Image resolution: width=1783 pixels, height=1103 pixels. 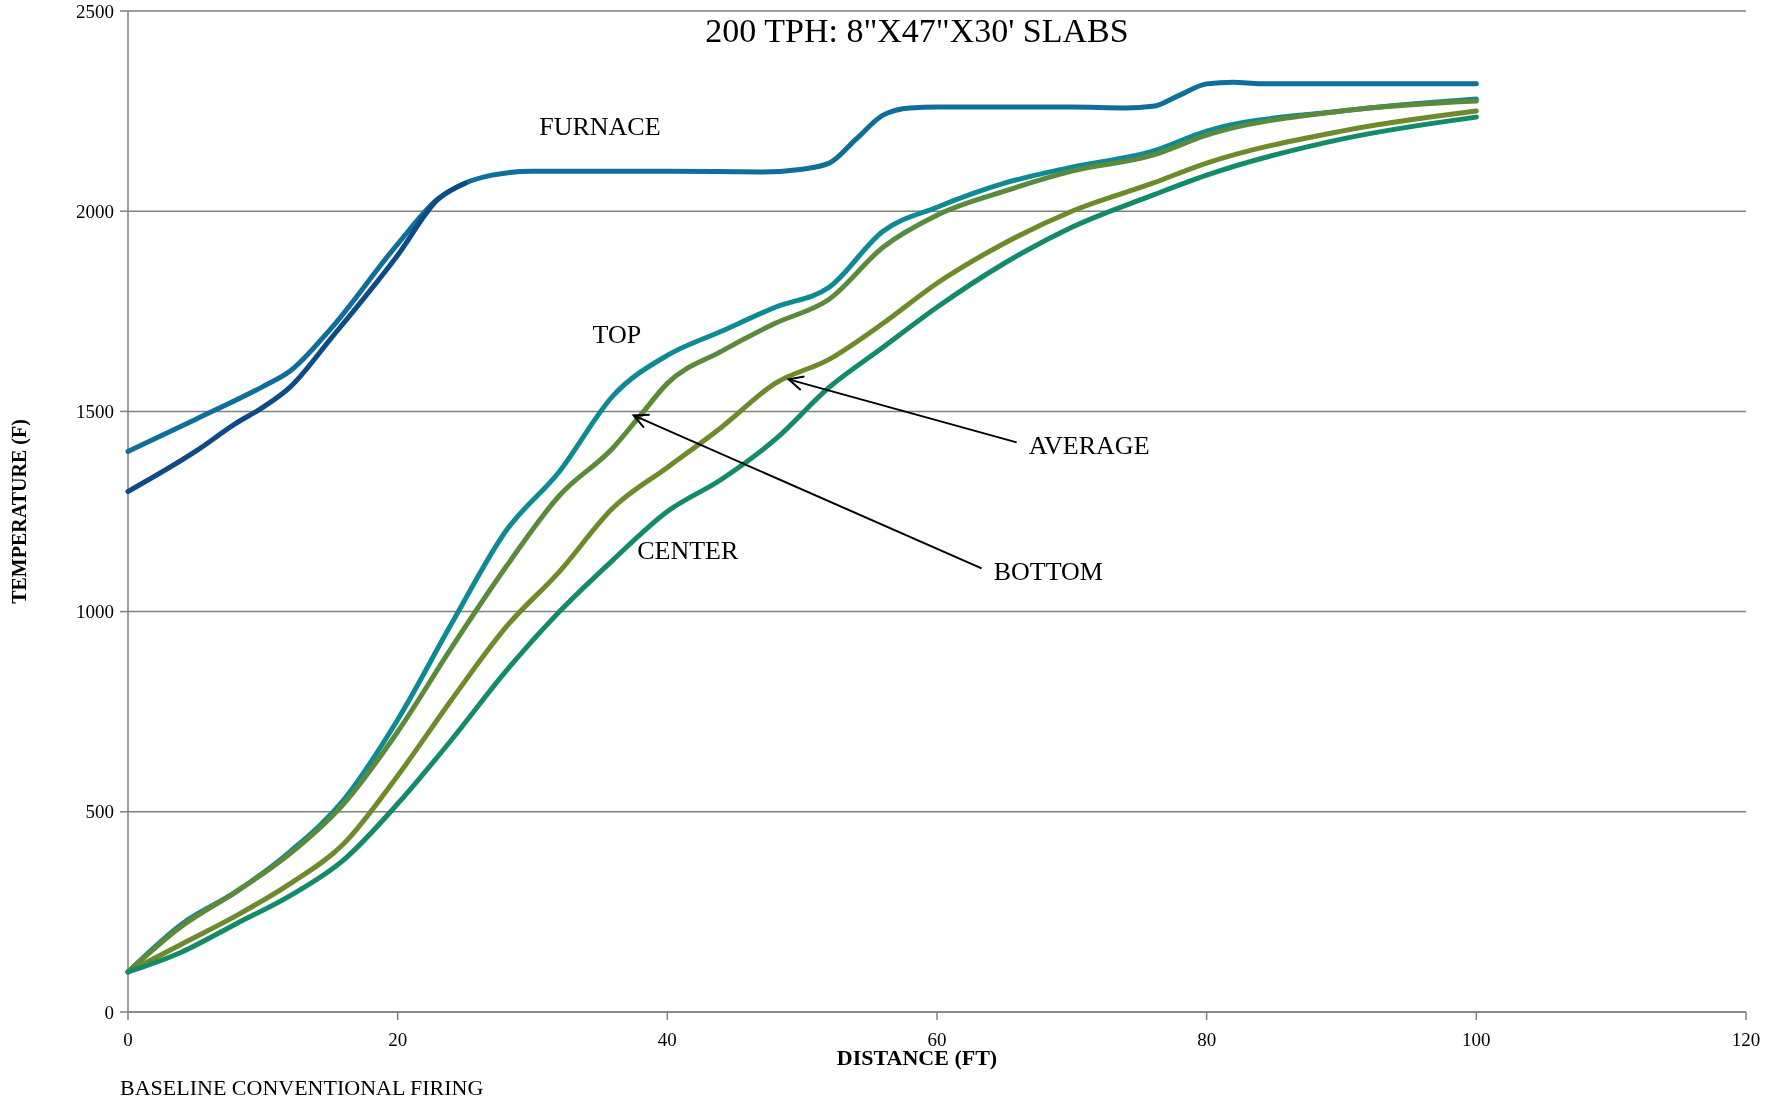 What do you see at coordinates (99, 812) in the screenshot?
I see `y-tick-label: 500` at bounding box center [99, 812].